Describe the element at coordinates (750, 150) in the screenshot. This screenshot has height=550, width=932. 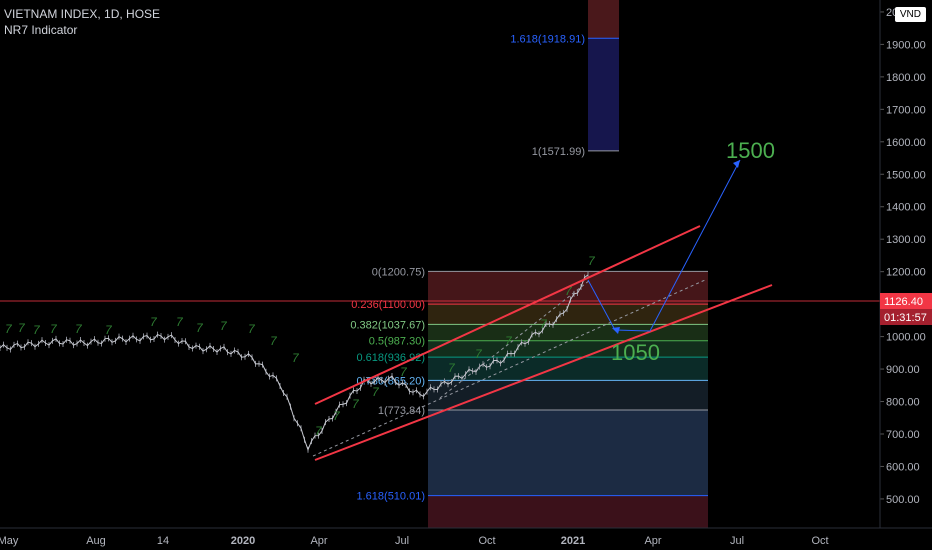
I see `target-1500-label: 1500` at that location.